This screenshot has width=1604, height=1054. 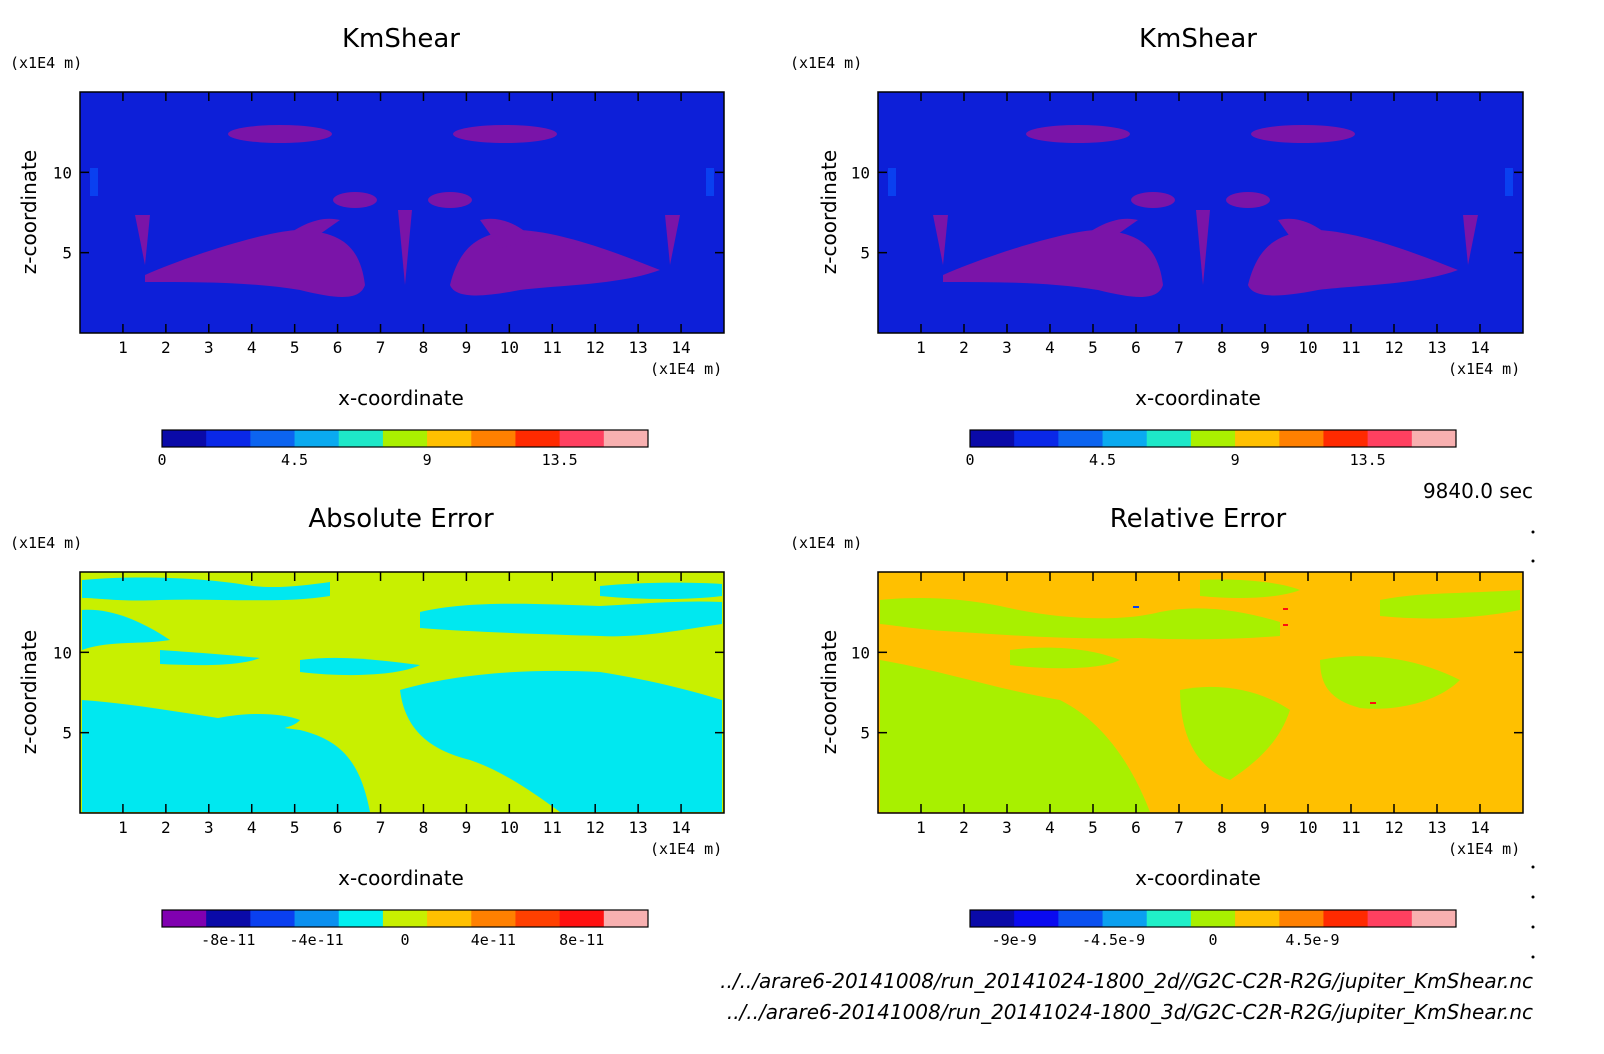 What do you see at coordinates (1213, 929) in the screenshot?
I see `colorbar: -9e-9 -4.5e-9 0 4.5e-9` at bounding box center [1213, 929].